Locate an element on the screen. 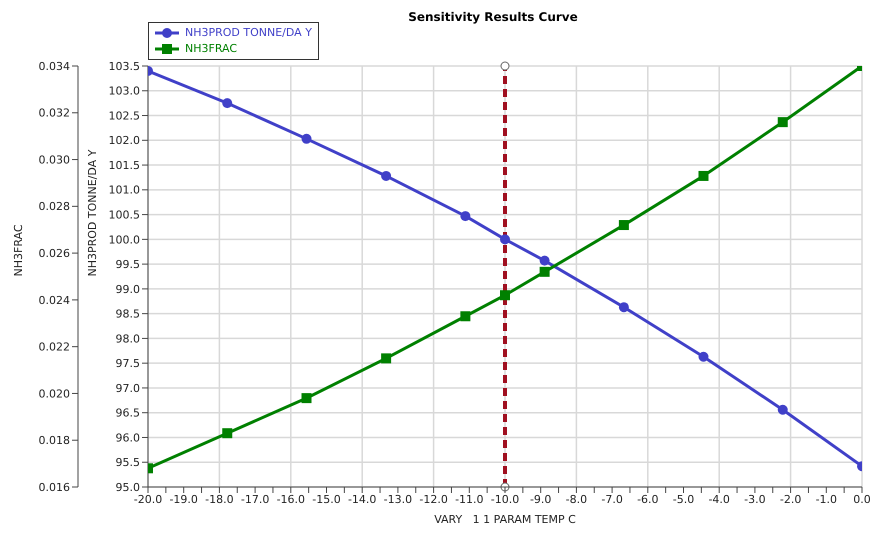 The width and height of the screenshot is (870, 537). x-tick-label: -8.0 is located at coordinates (577, 499).